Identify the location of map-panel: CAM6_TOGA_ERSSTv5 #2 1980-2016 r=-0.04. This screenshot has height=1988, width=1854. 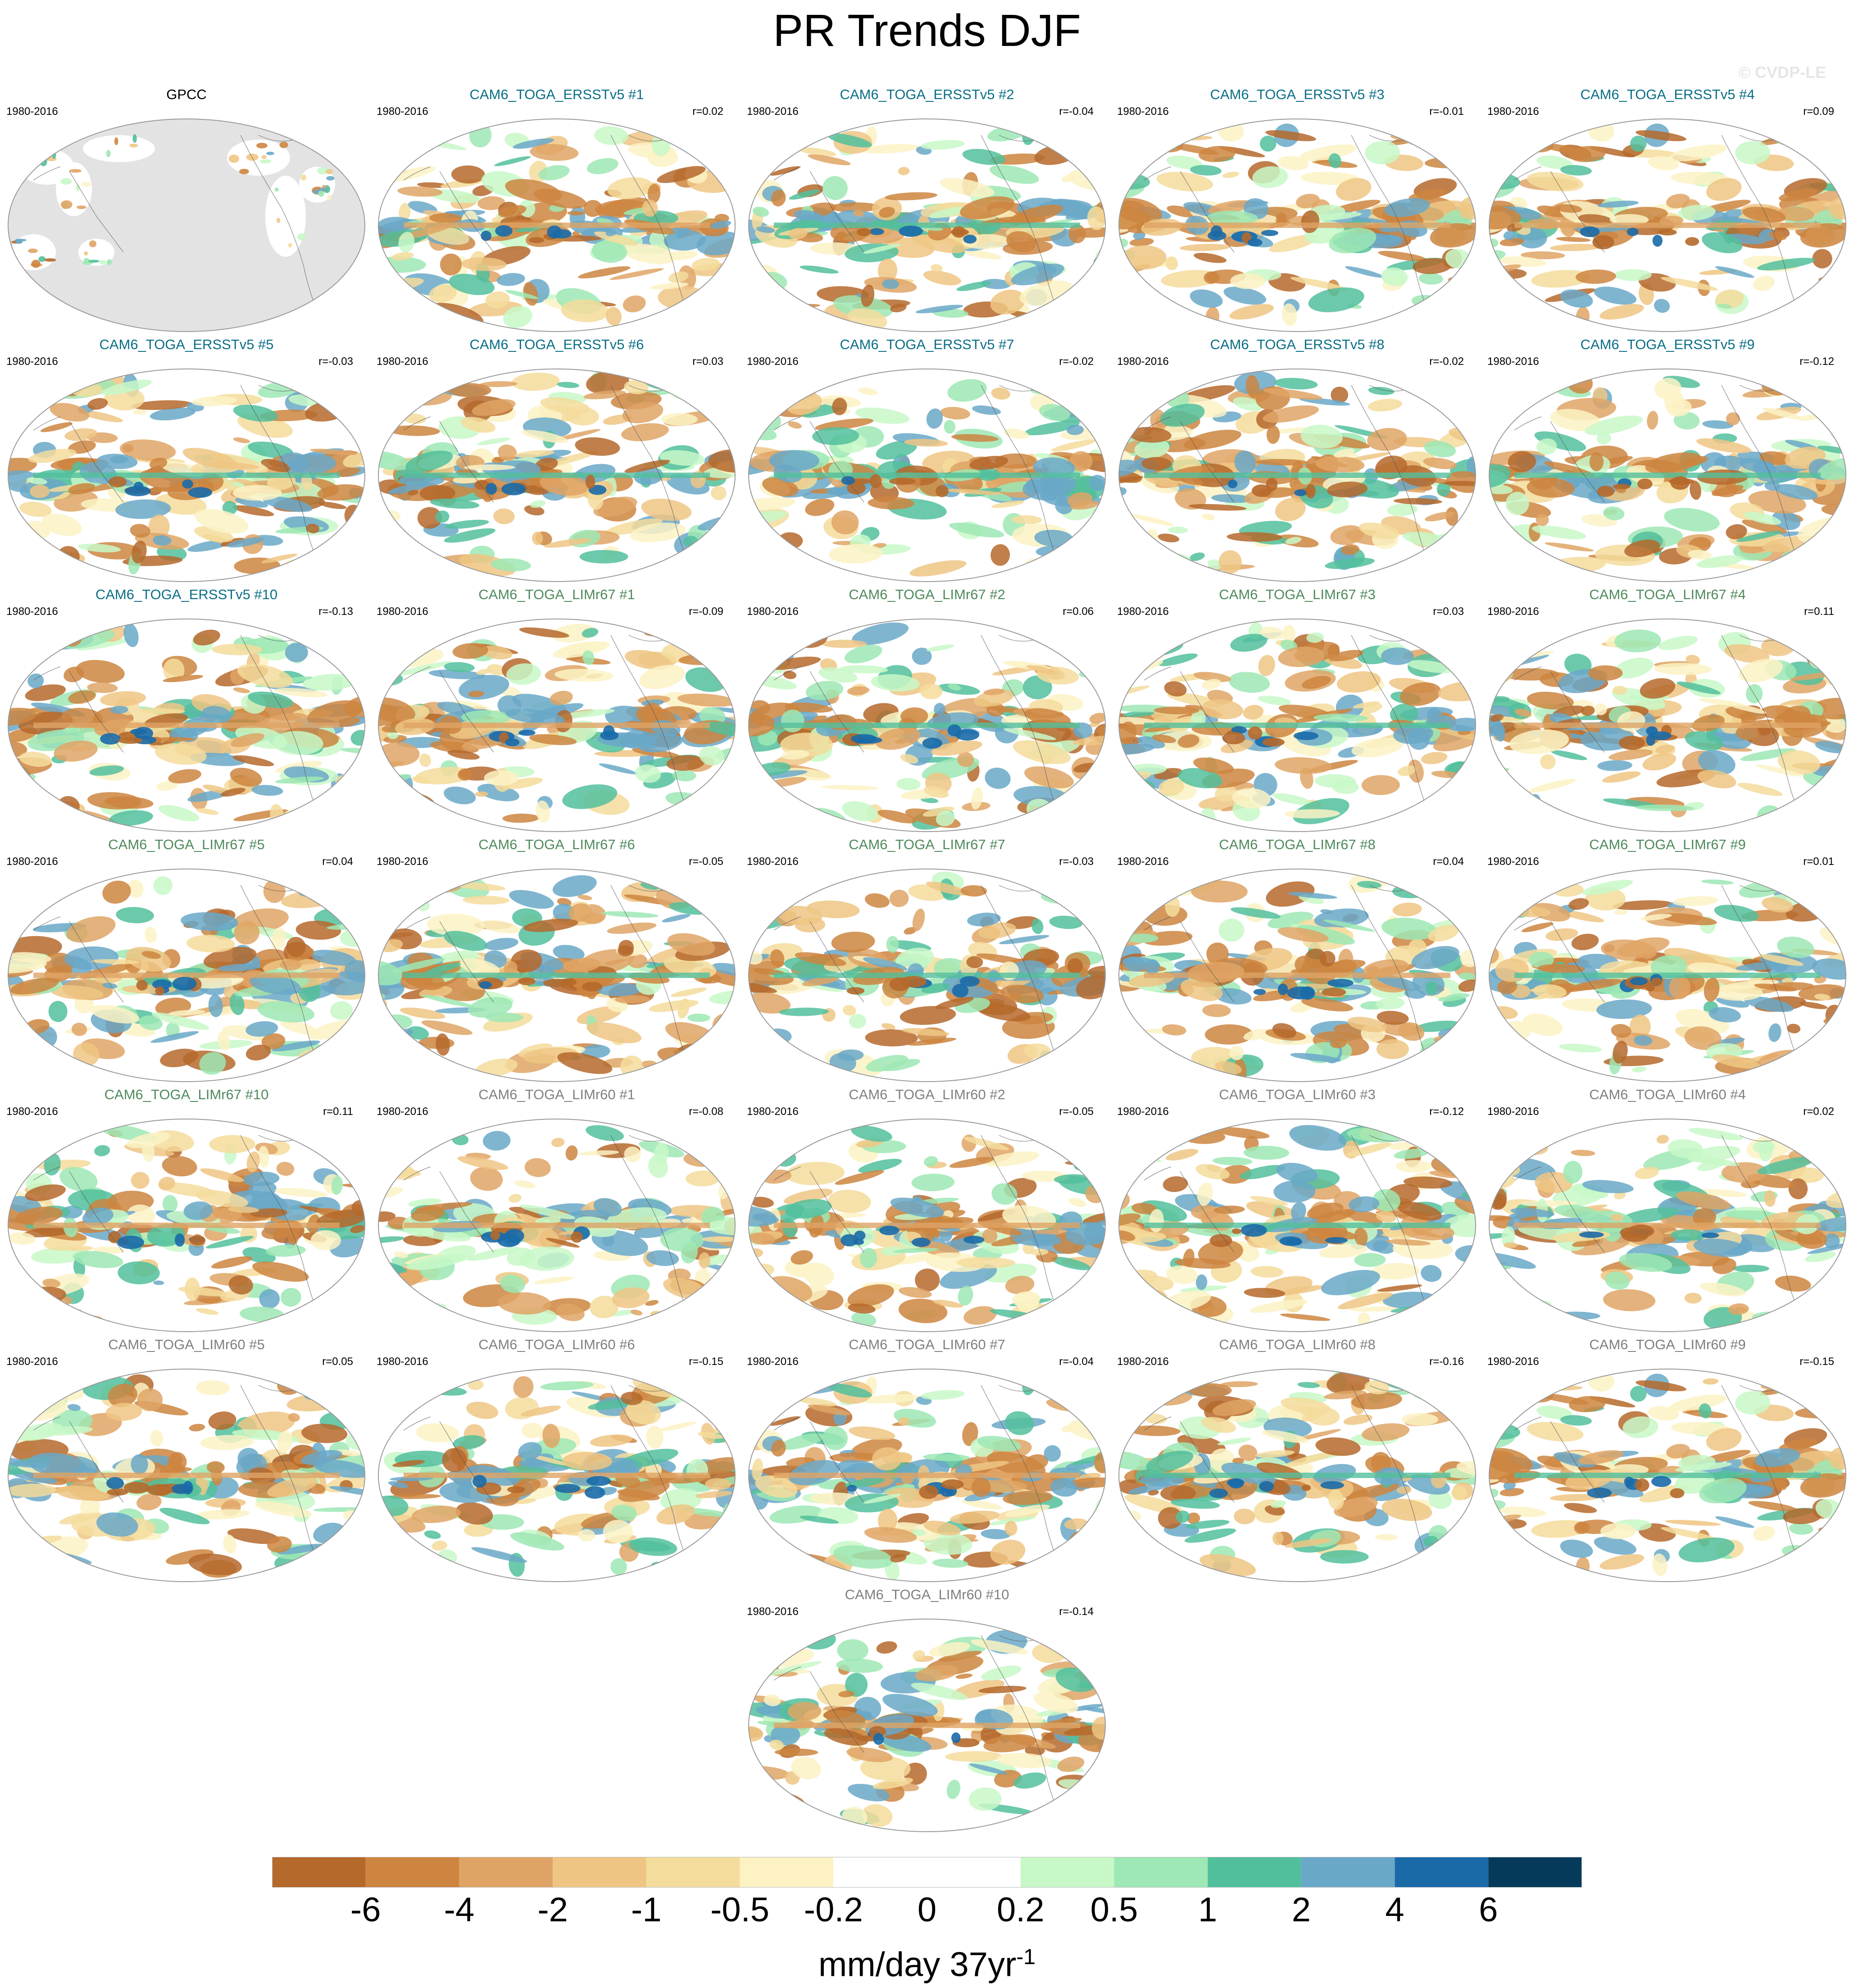
(927, 210).